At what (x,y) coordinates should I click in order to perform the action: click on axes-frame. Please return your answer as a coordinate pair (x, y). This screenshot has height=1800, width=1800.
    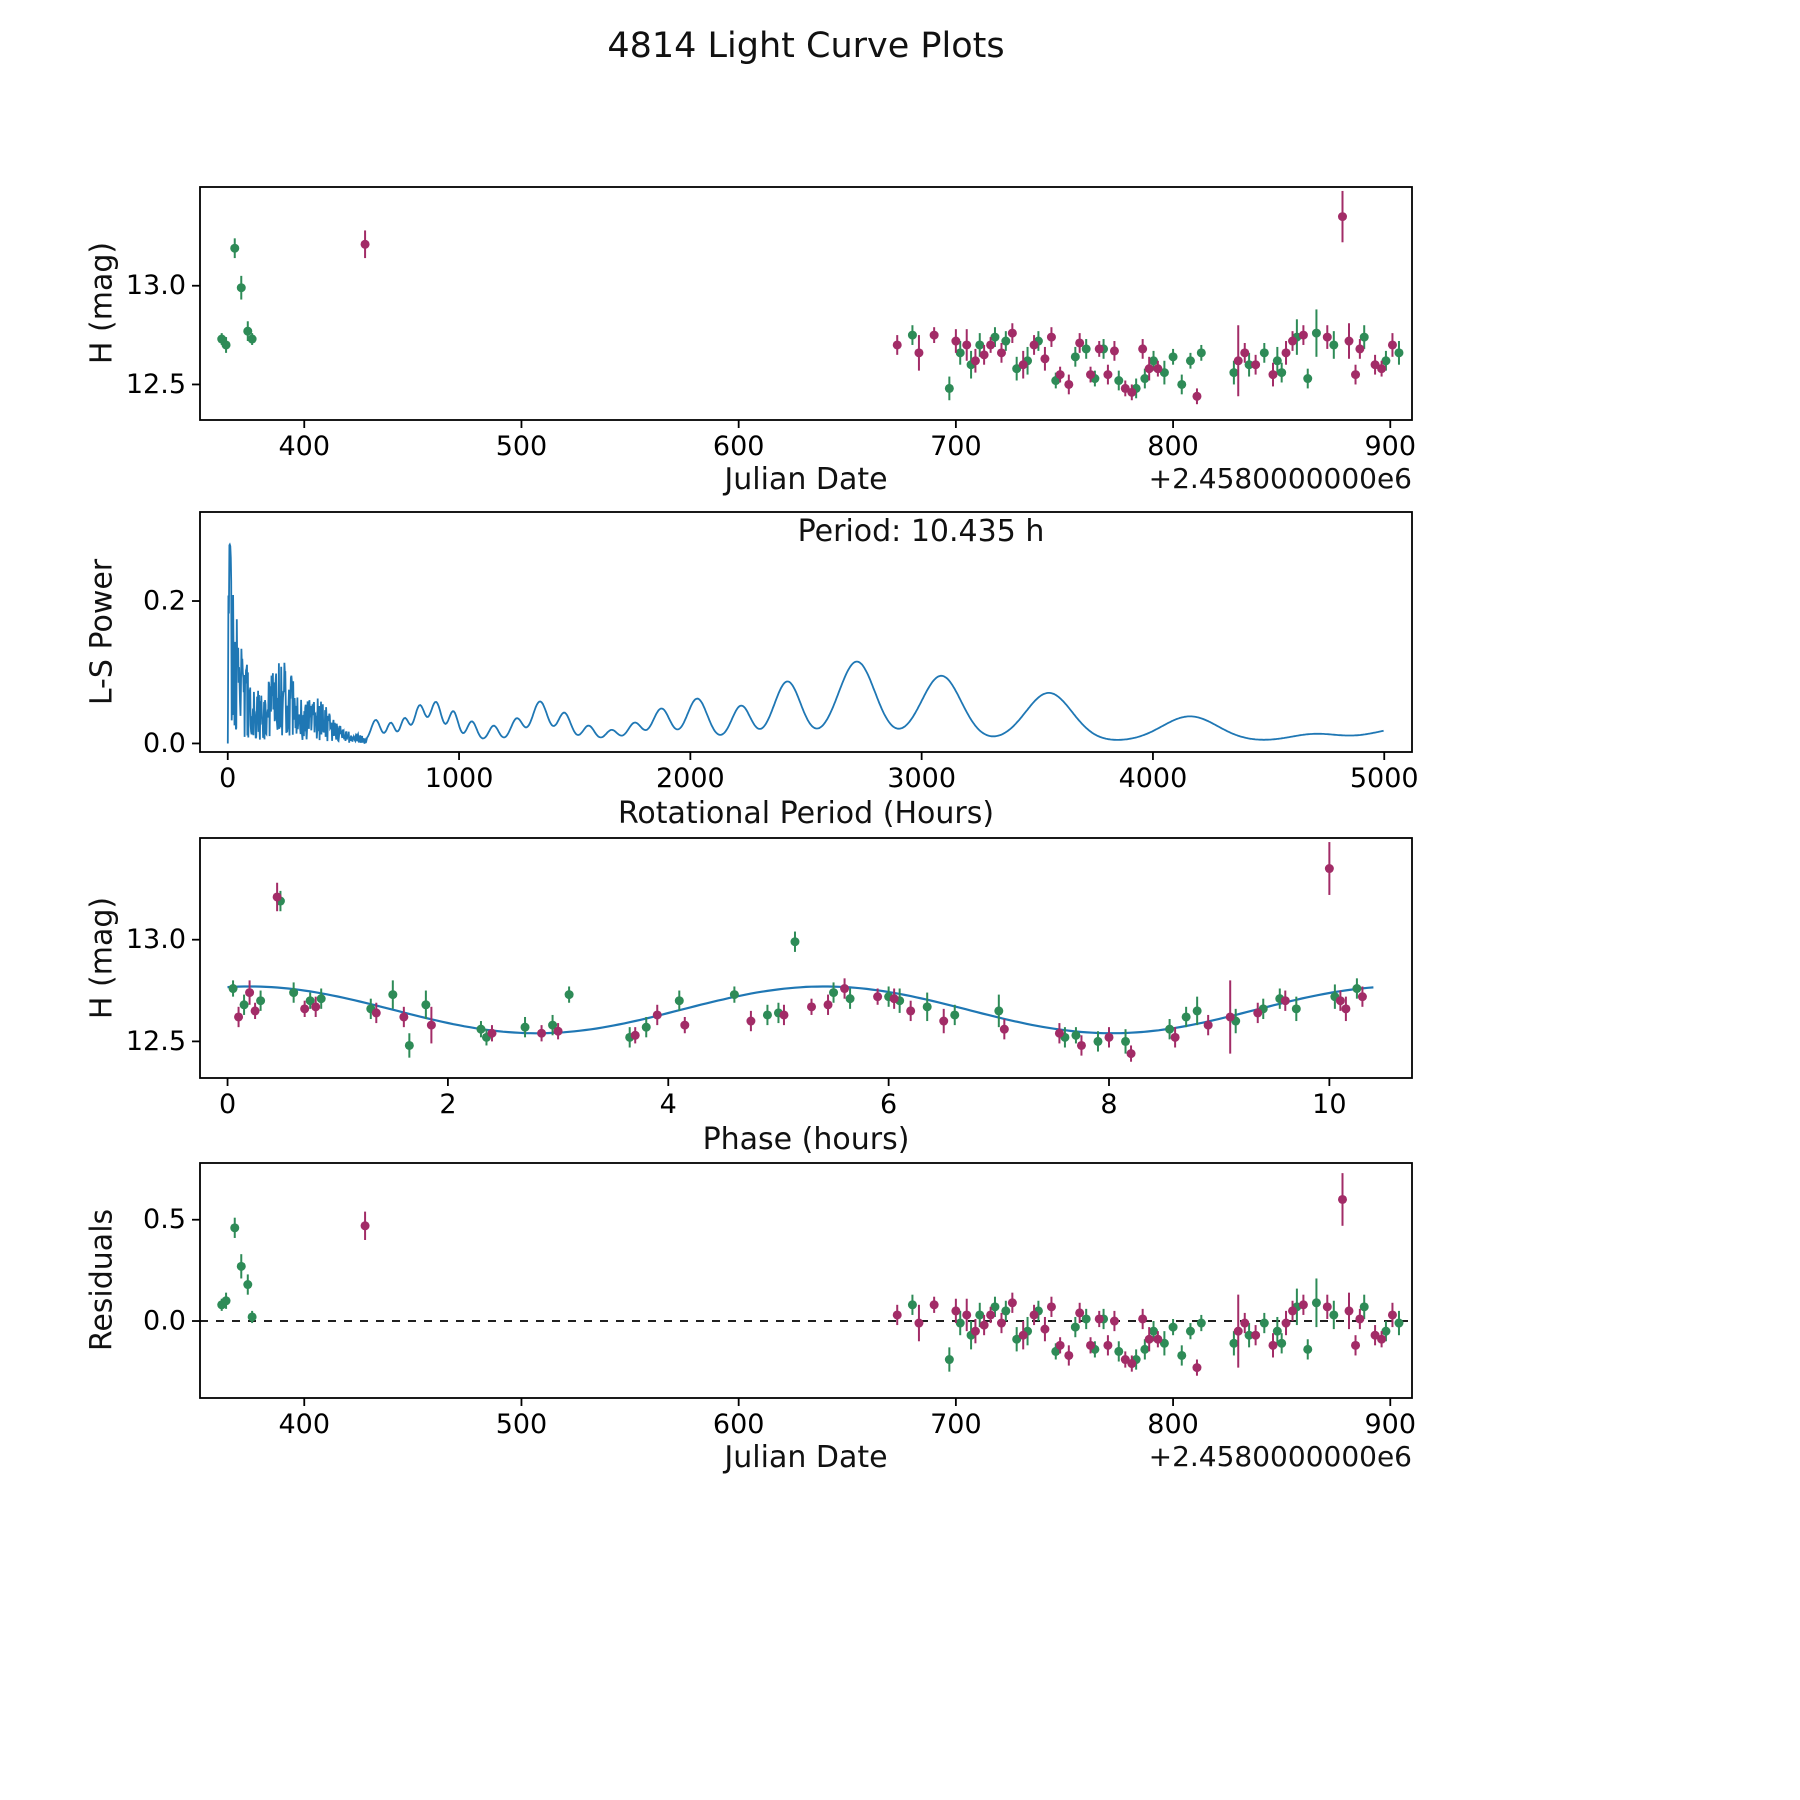
    Looking at the image, I should click on (806, 958).